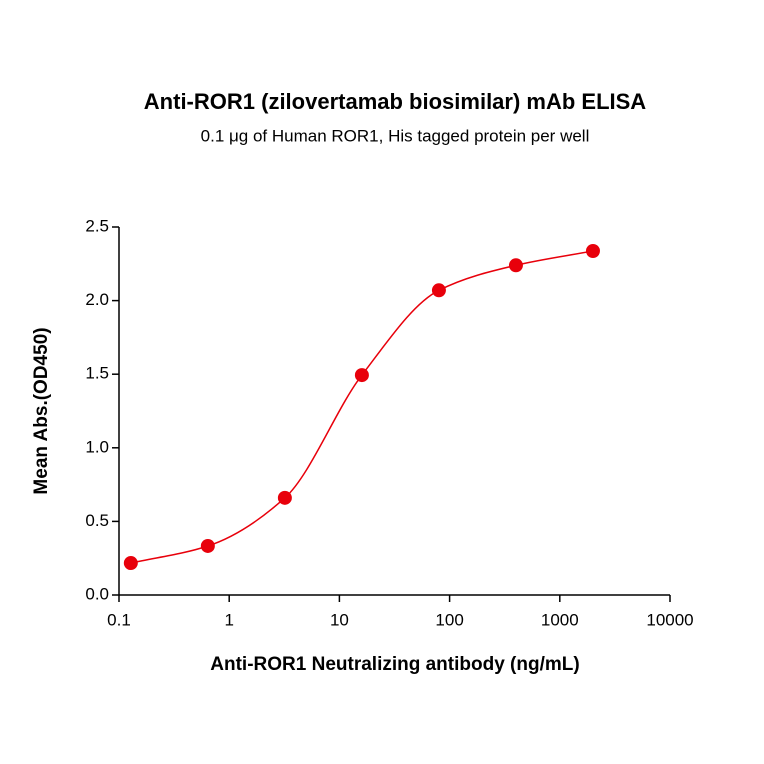 This screenshot has height=764, width=764. What do you see at coordinates (119, 619) in the screenshot?
I see `x-tick-label: 0.1` at bounding box center [119, 619].